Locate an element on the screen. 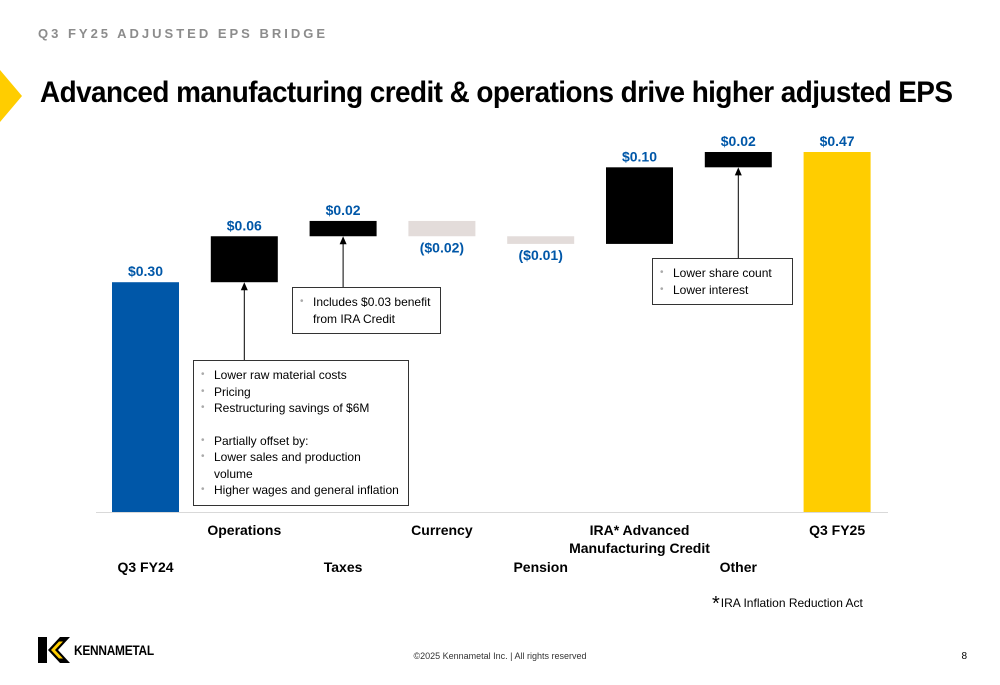 This screenshot has height=685, width=1000. callout-other: Lower share countLower interest is located at coordinates (722, 281).